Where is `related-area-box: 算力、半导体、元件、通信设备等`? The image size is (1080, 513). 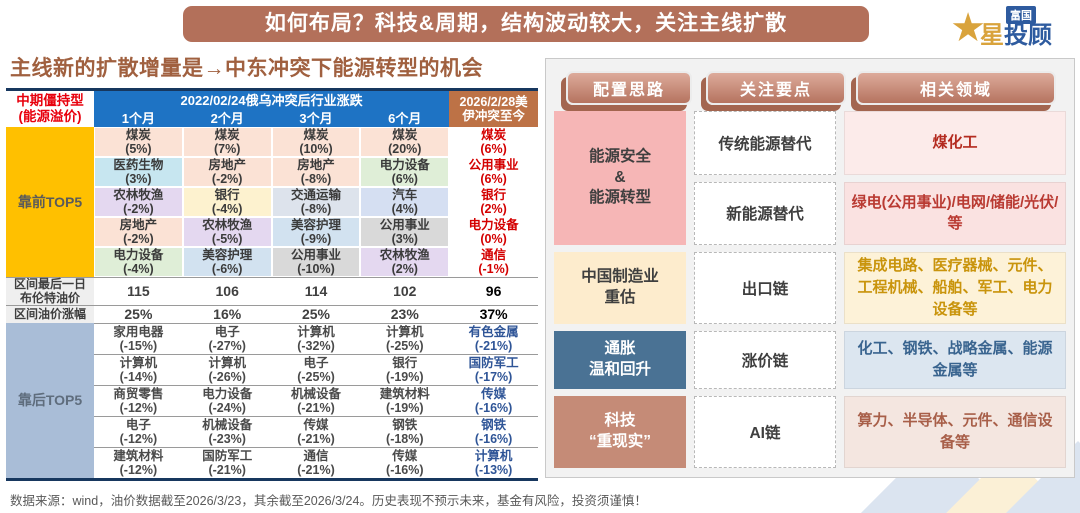 related-area-box: 算力、半导体、元件、通信设备等 is located at coordinates (955, 432).